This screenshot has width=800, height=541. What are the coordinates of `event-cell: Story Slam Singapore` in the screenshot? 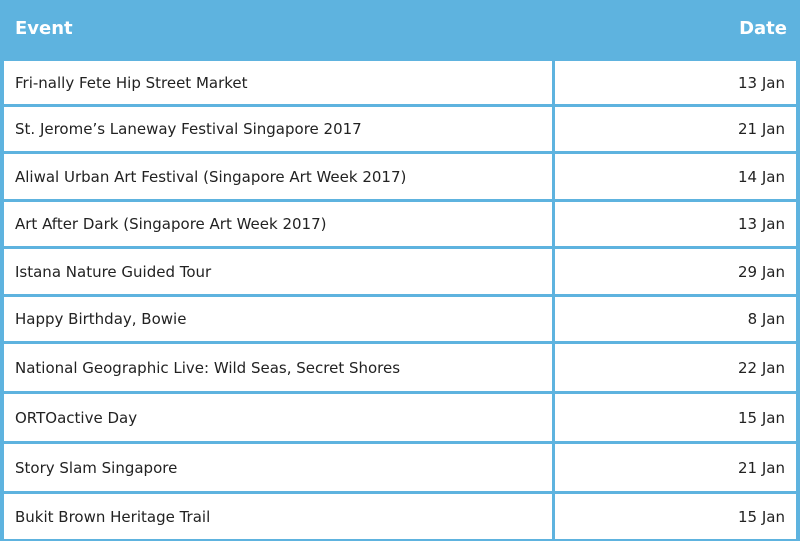 It's located at (278, 467).